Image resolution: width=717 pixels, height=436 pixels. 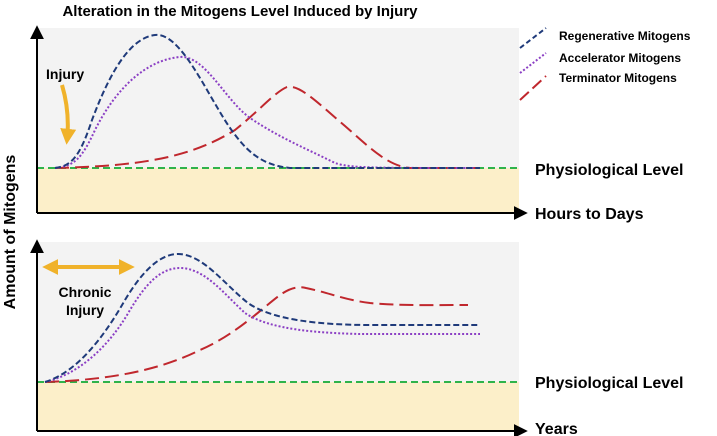 What do you see at coordinates (620, 58) in the screenshot?
I see `legend-accelerator-label: Accelerator Mitogens` at bounding box center [620, 58].